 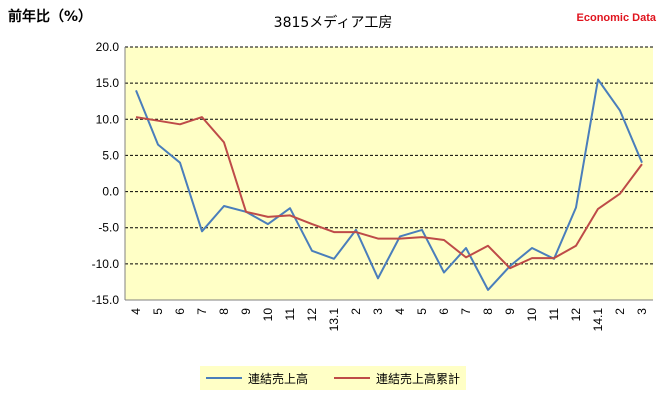 What do you see at coordinates (352, 378) in the screenshot?
I see `legend-swatch-cumulative` at bounding box center [352, 378].